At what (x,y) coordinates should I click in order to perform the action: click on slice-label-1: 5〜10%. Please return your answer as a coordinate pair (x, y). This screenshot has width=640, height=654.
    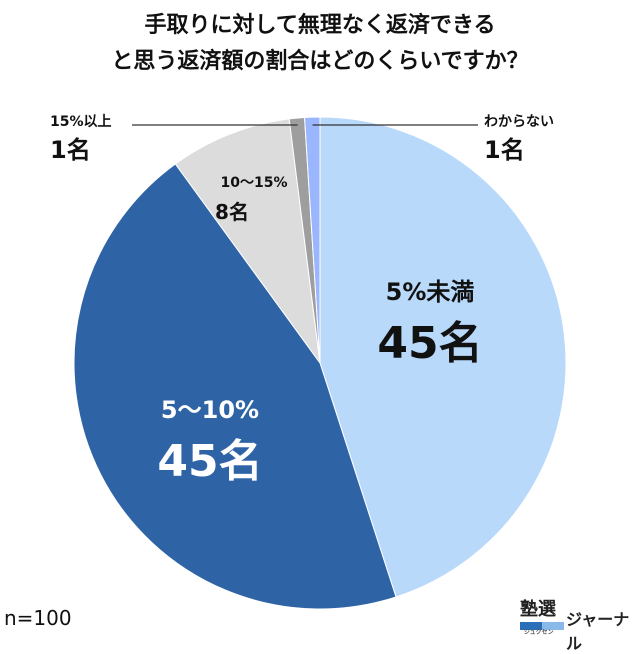
    Looking at the image, I should click on (210, 410).